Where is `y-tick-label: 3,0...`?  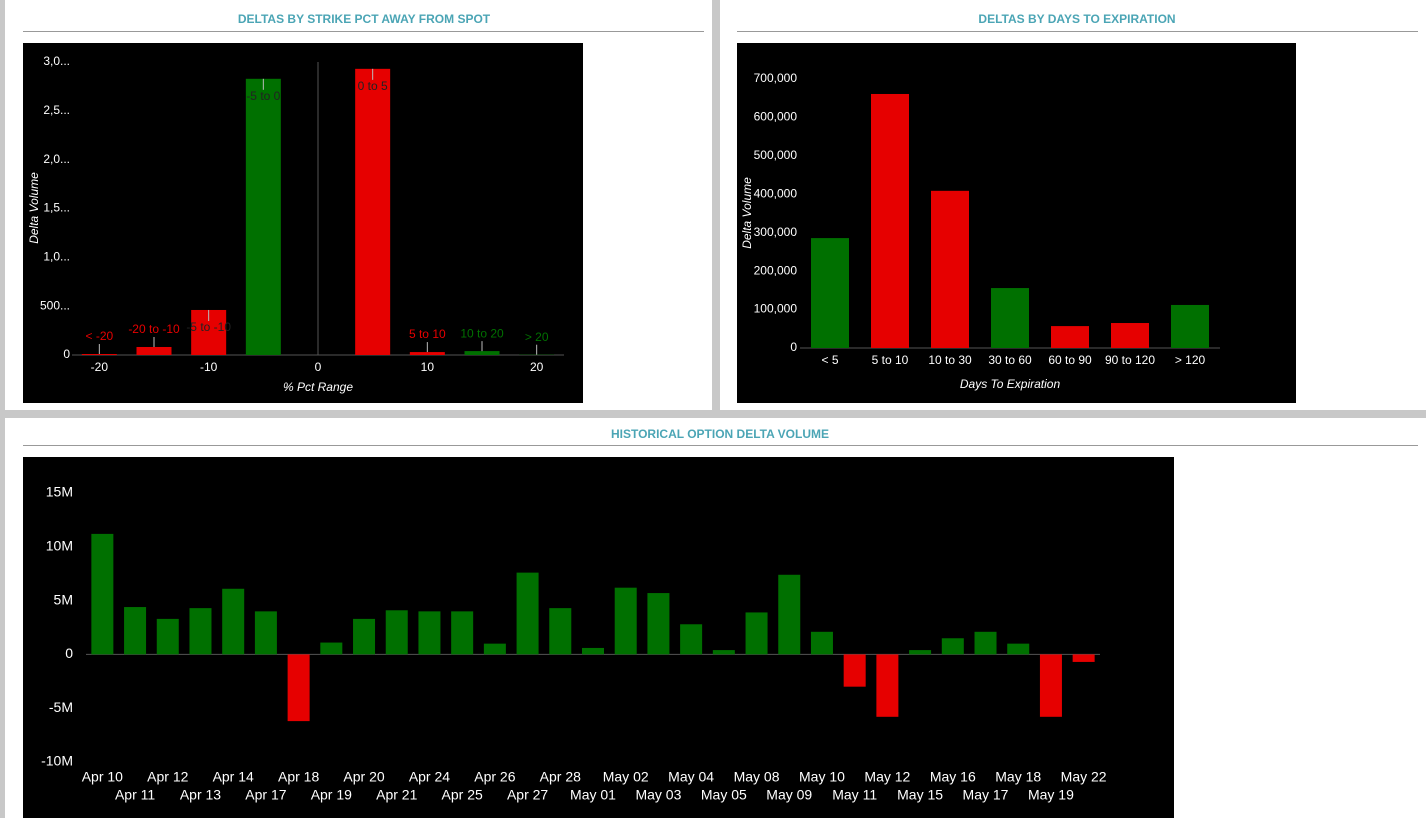 y-tick-label: 3,0... is located at coordinates (56, 61).